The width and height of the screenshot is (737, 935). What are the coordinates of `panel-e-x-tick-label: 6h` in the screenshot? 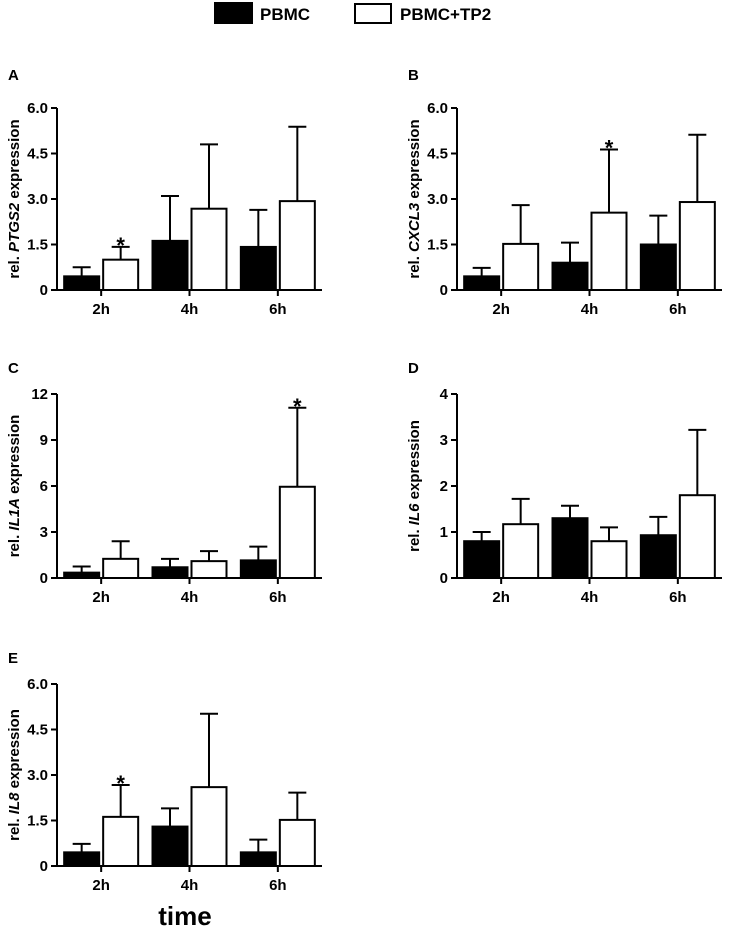 It's located at (278, 885).